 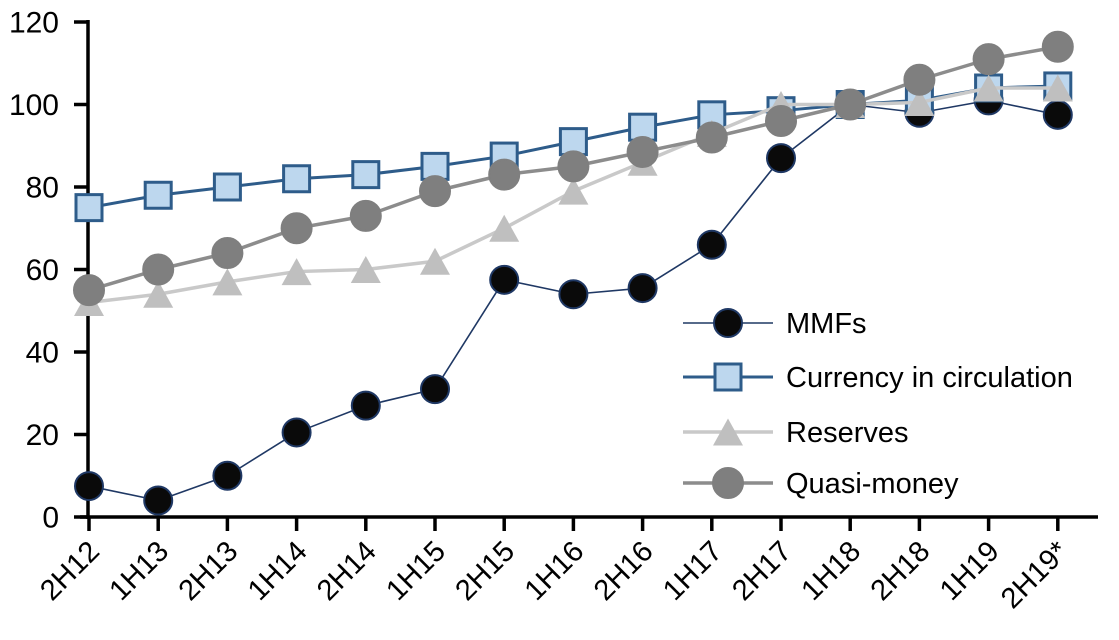 I want to click on x-tick-label: 2H15, so click(x=485, y=571).